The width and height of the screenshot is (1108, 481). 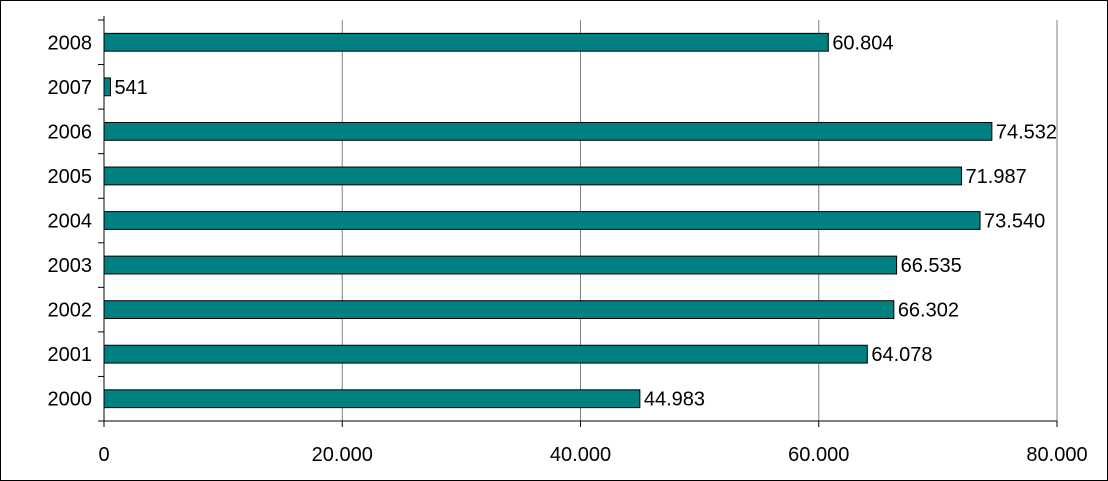 I want to click on bar-2008, so click(x=466, y=42).